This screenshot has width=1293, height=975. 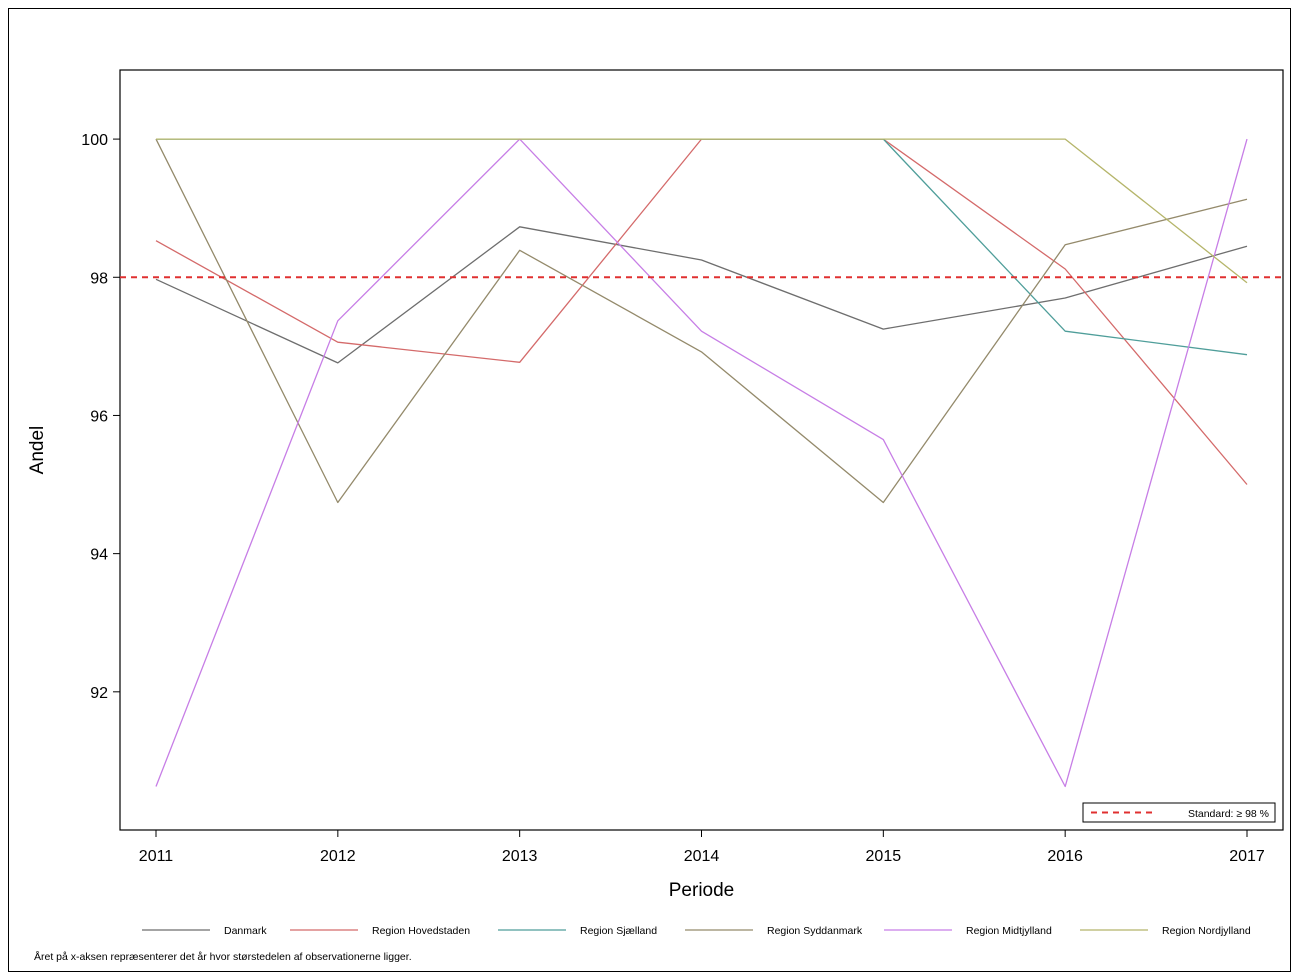 I want to click on x-tick-label: 2016, so click(x=1065, y=856).